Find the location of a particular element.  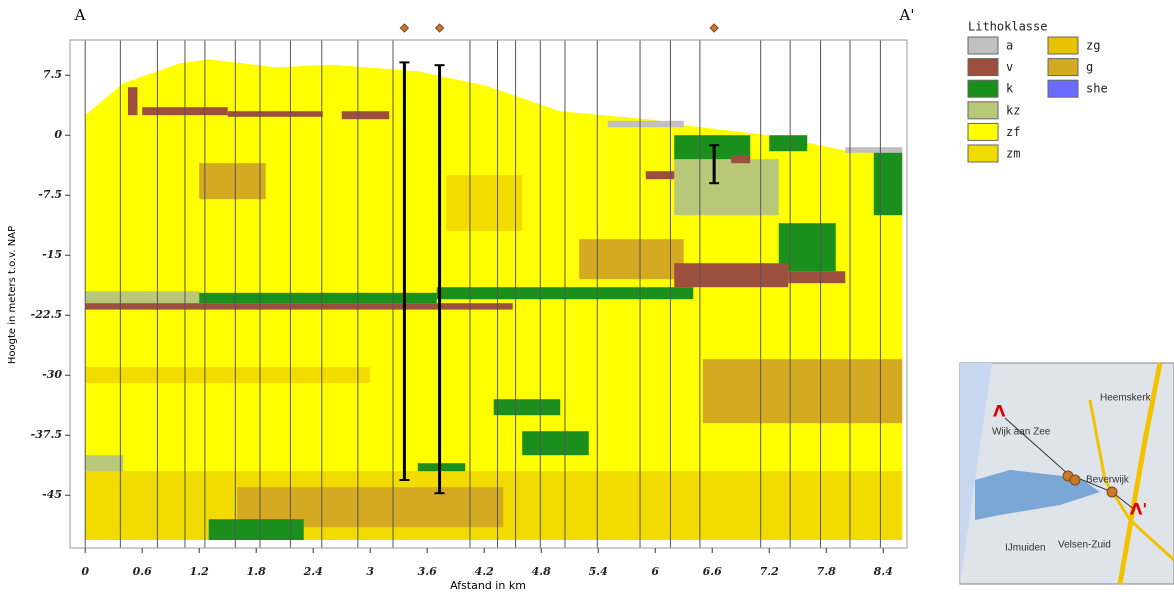

y-tick-label: 7.5 is located at coordinates (52, 74).